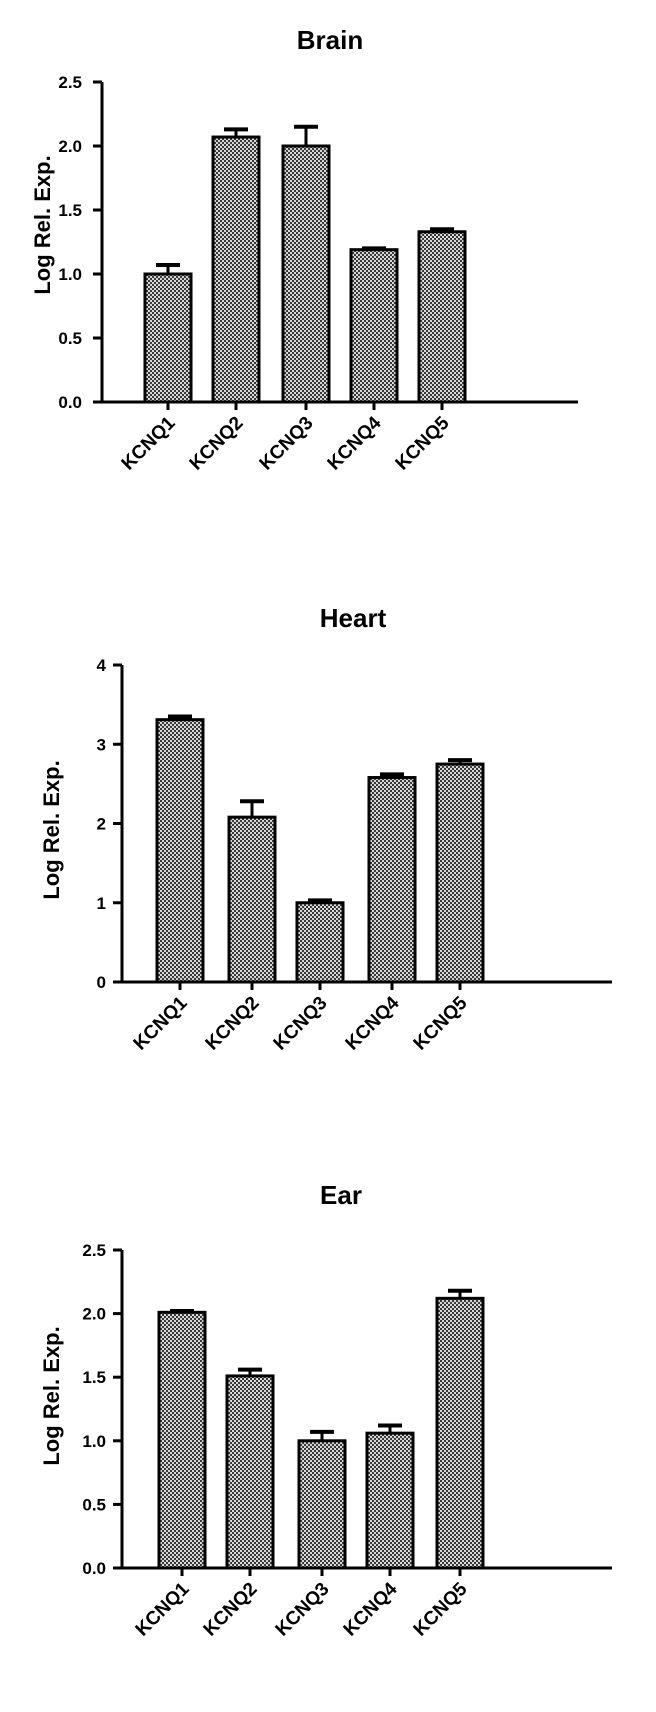 This screenshot has height=1712, width=656. What do you see at coordinates (102, 665) in the screenshot?
I see `y-tick-label: 4` at bounding box center [102, 665].